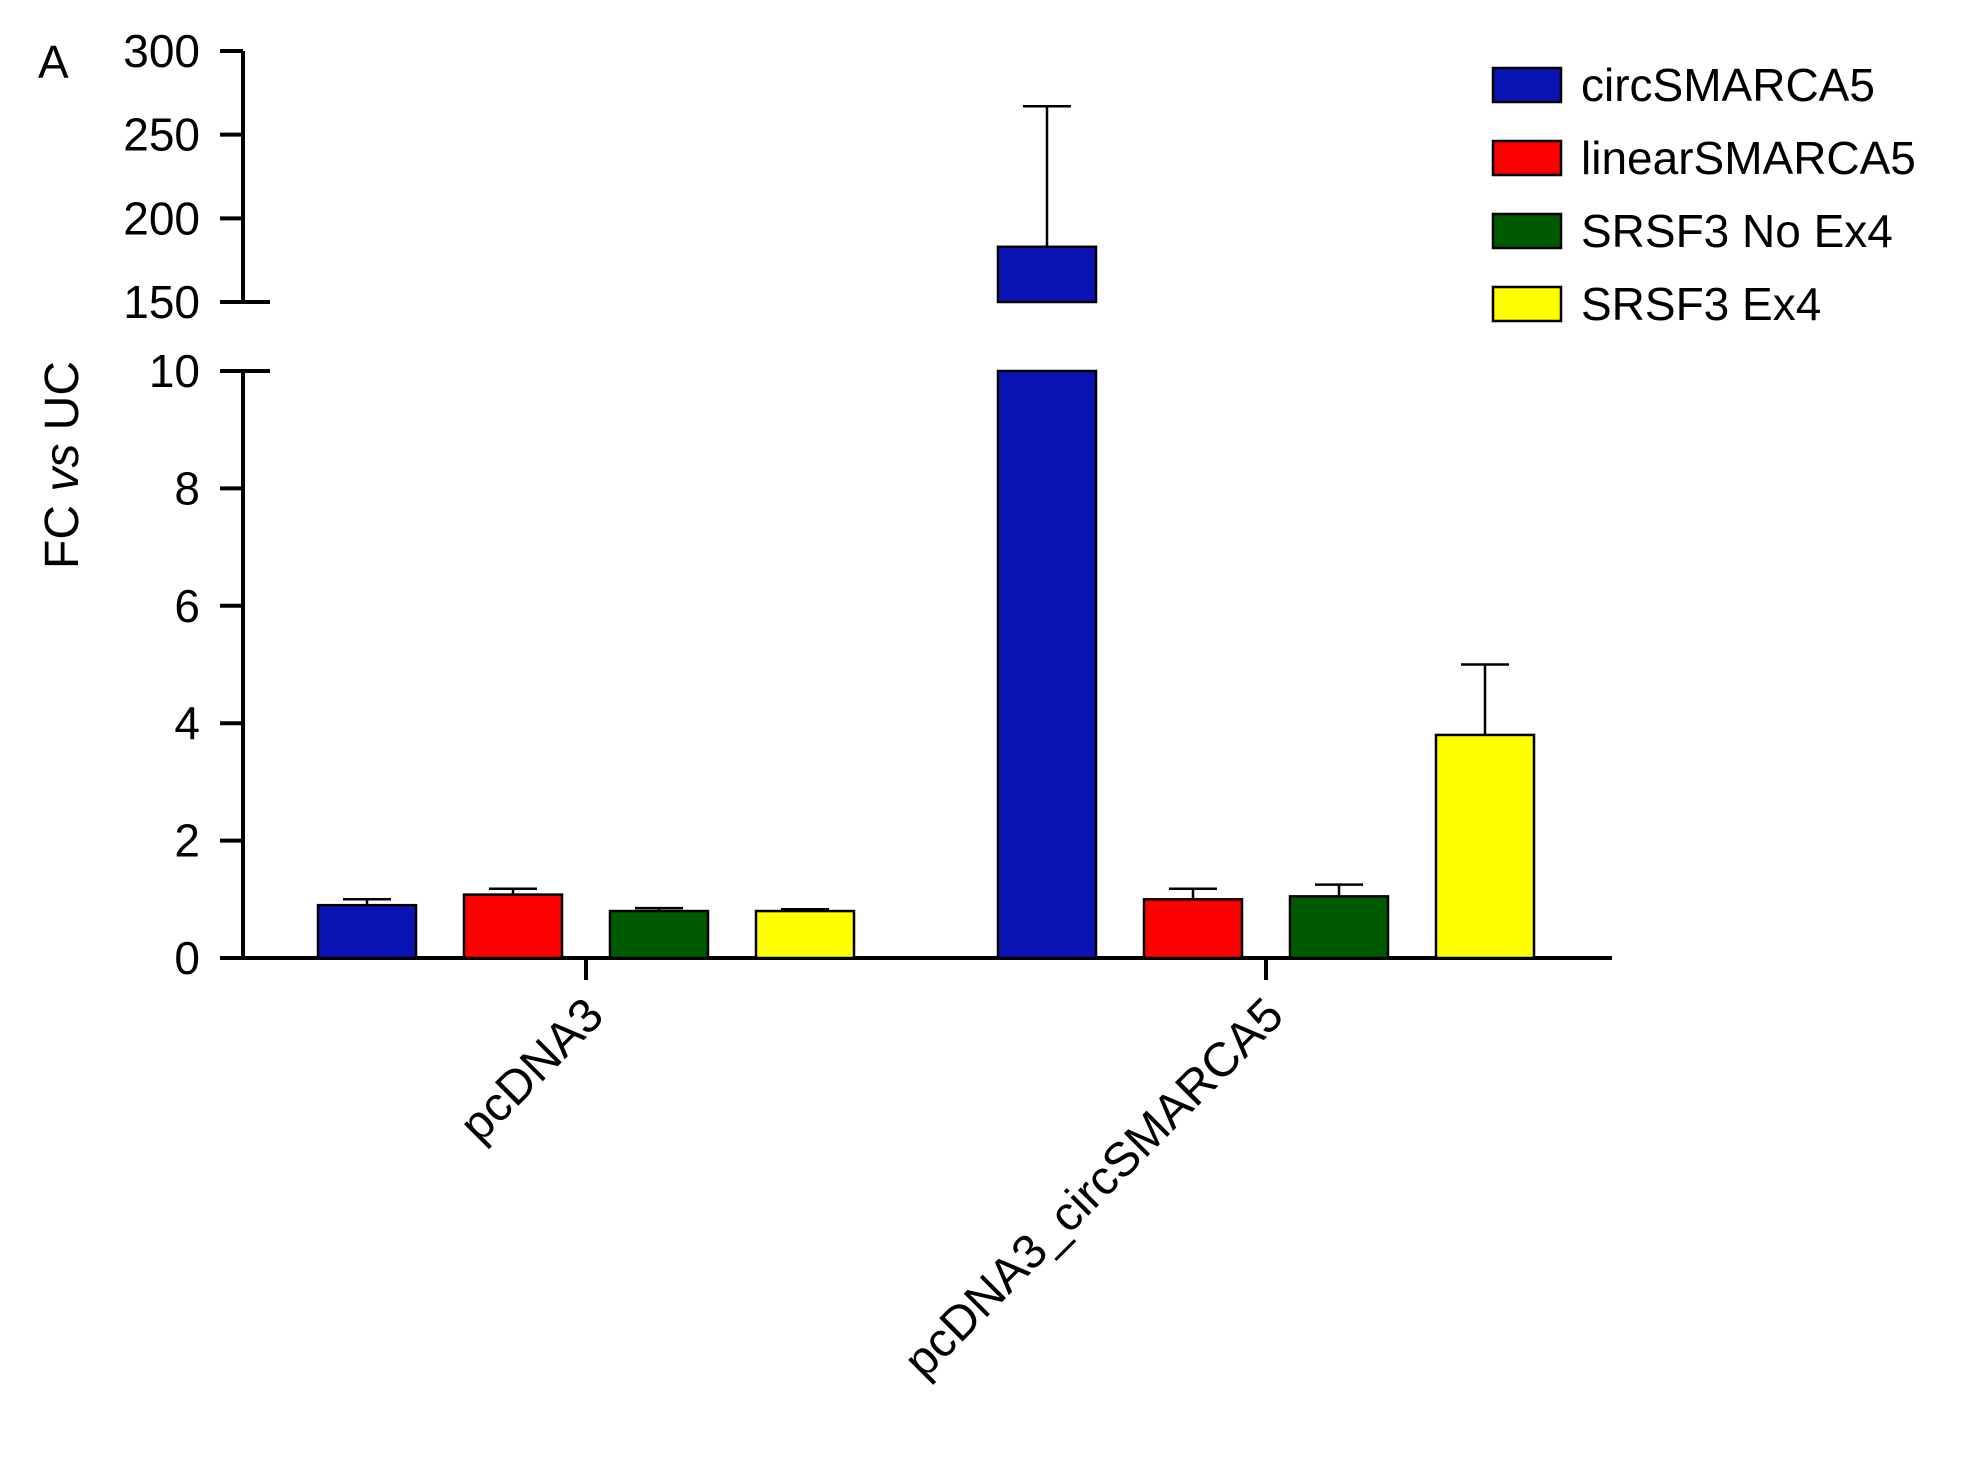  What do you see at coordinates (161, 135) in the screenshot?
I see `y-tick-label: 250` at bounding box center [161, 135].